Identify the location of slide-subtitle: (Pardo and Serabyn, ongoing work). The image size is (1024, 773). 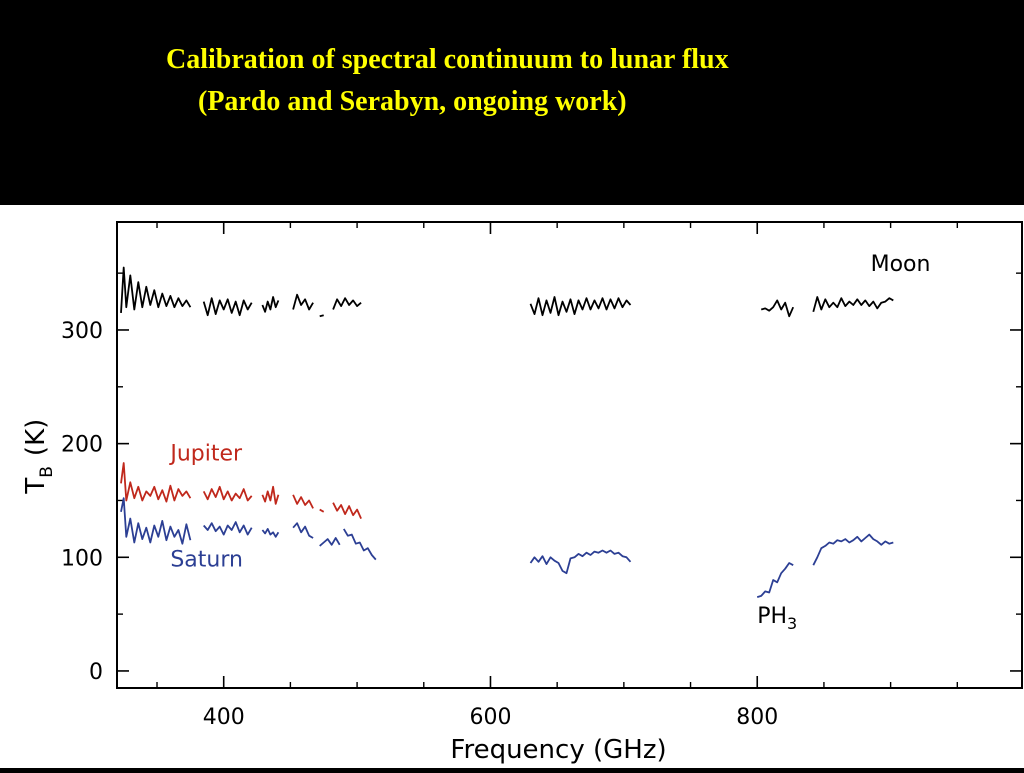
(412, 101).